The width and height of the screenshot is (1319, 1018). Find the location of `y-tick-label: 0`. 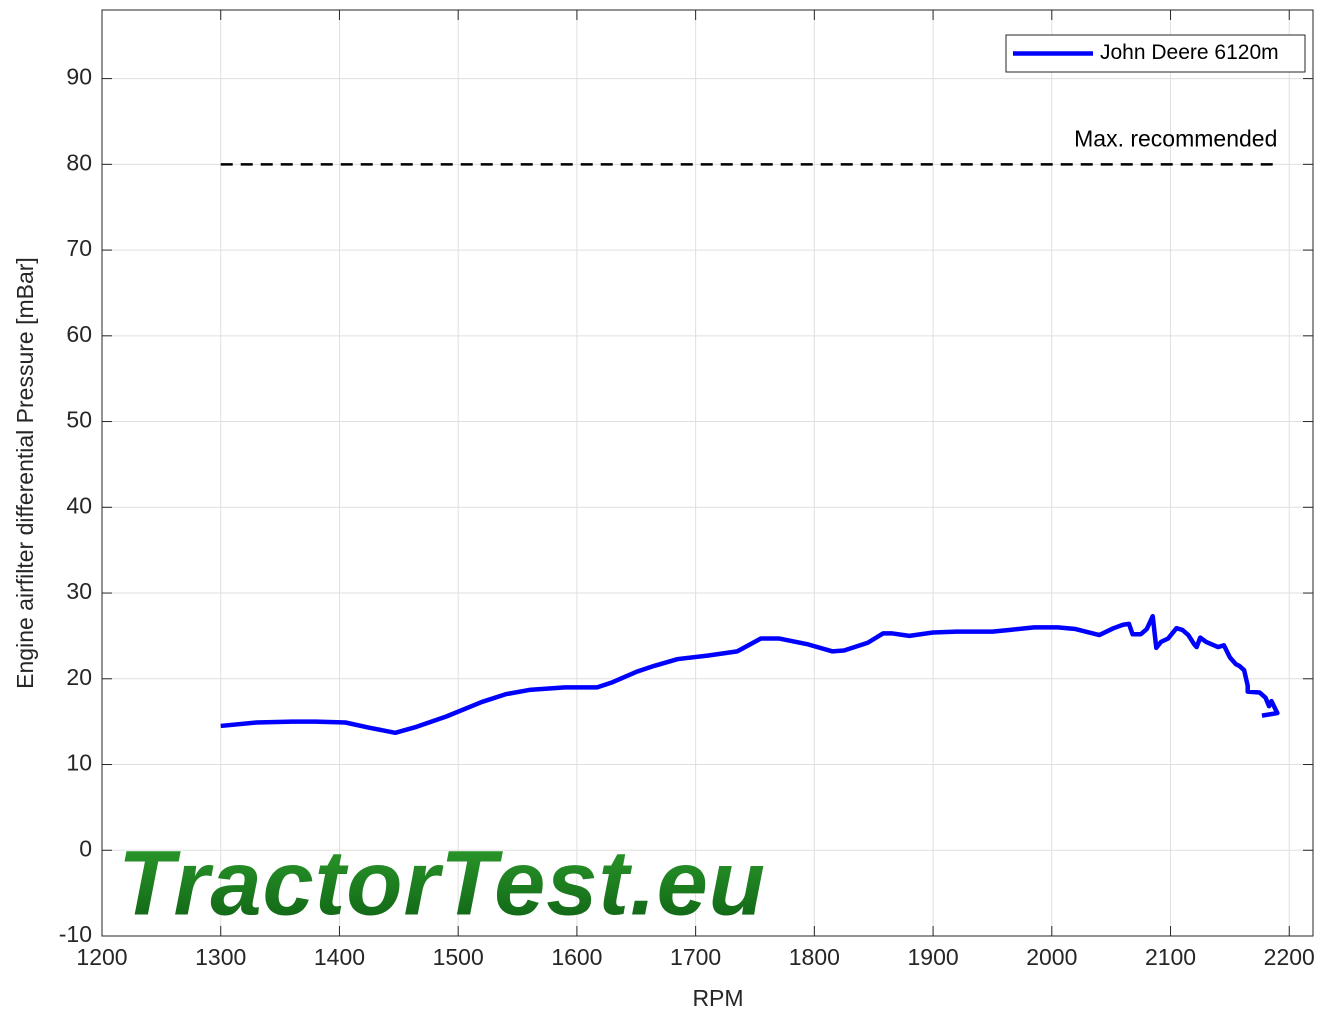

y-tick-label: 0 is located at coordinates (85, 848).